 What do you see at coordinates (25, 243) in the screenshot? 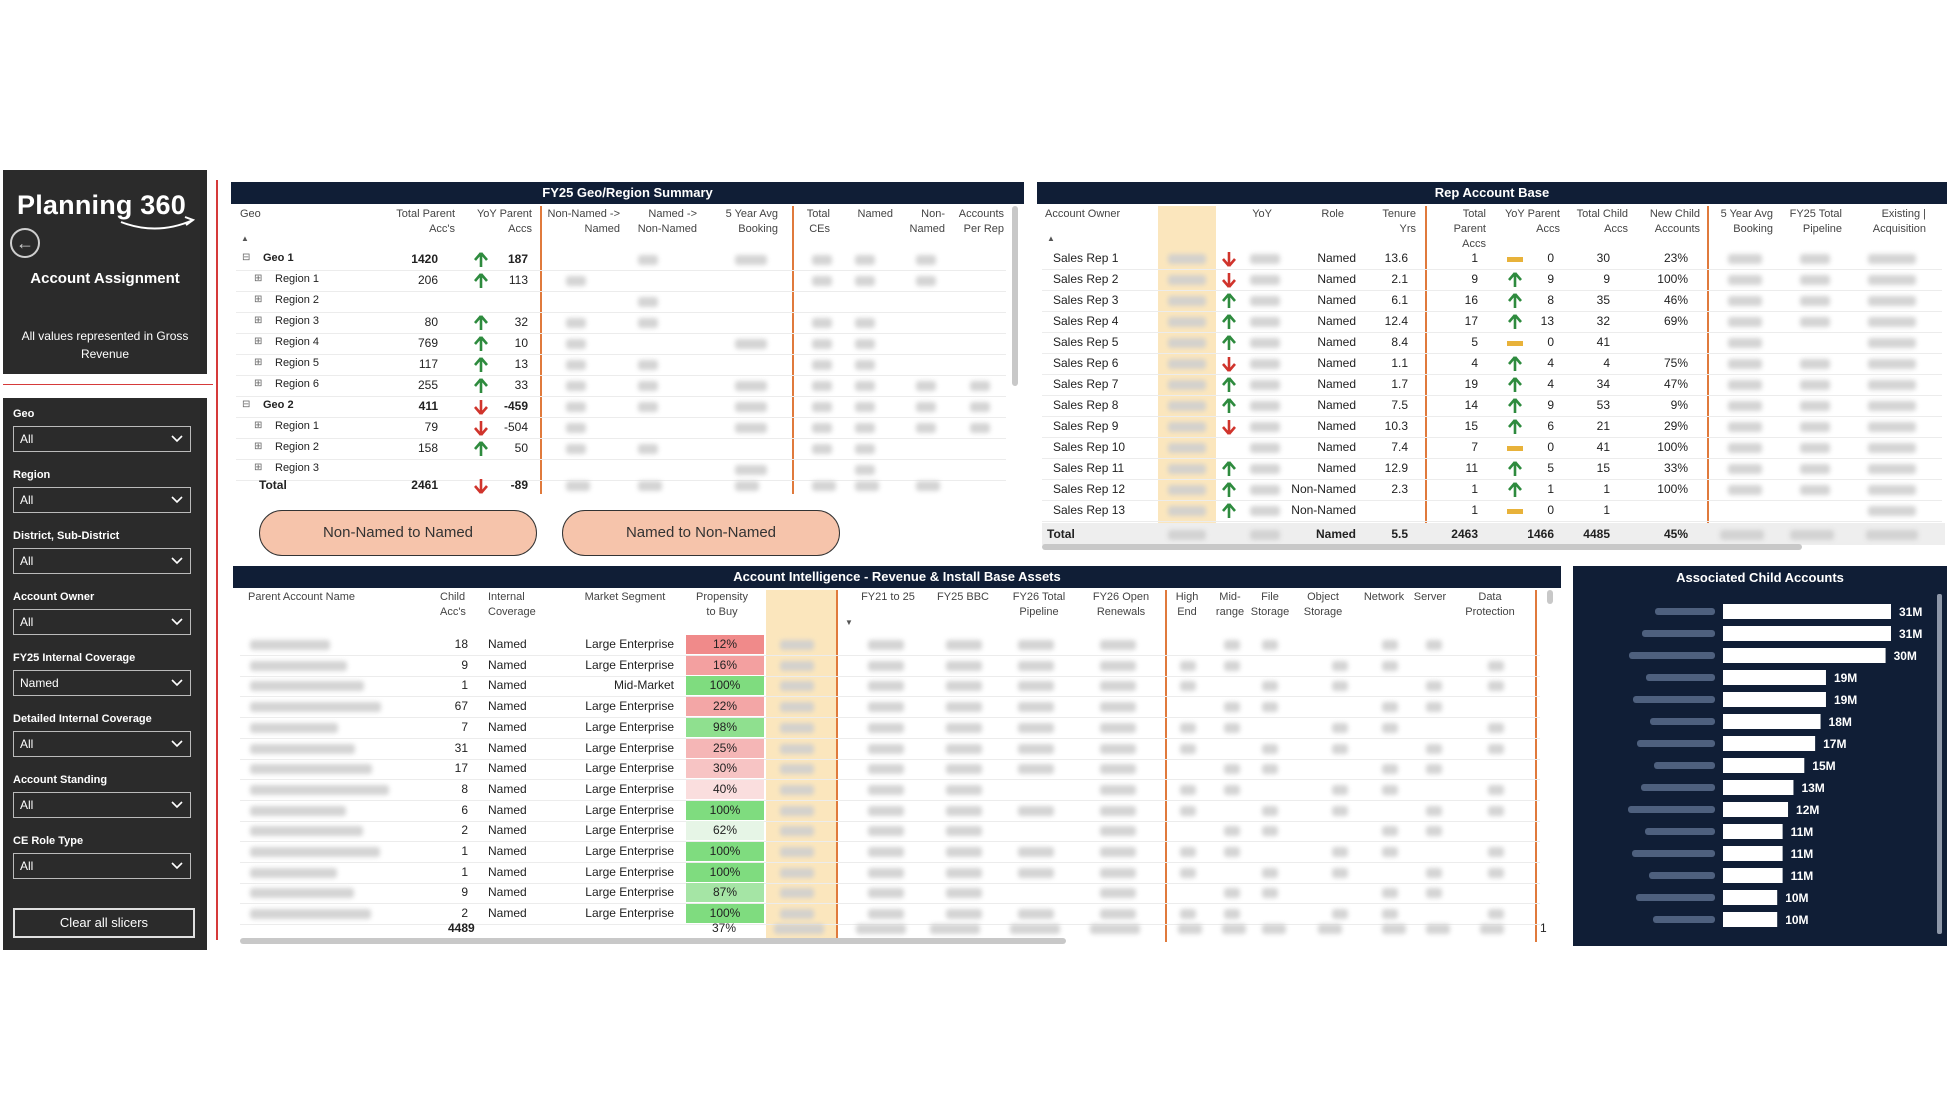
I see `back-arrow-icon: ←` at bounding box center [25, 243].